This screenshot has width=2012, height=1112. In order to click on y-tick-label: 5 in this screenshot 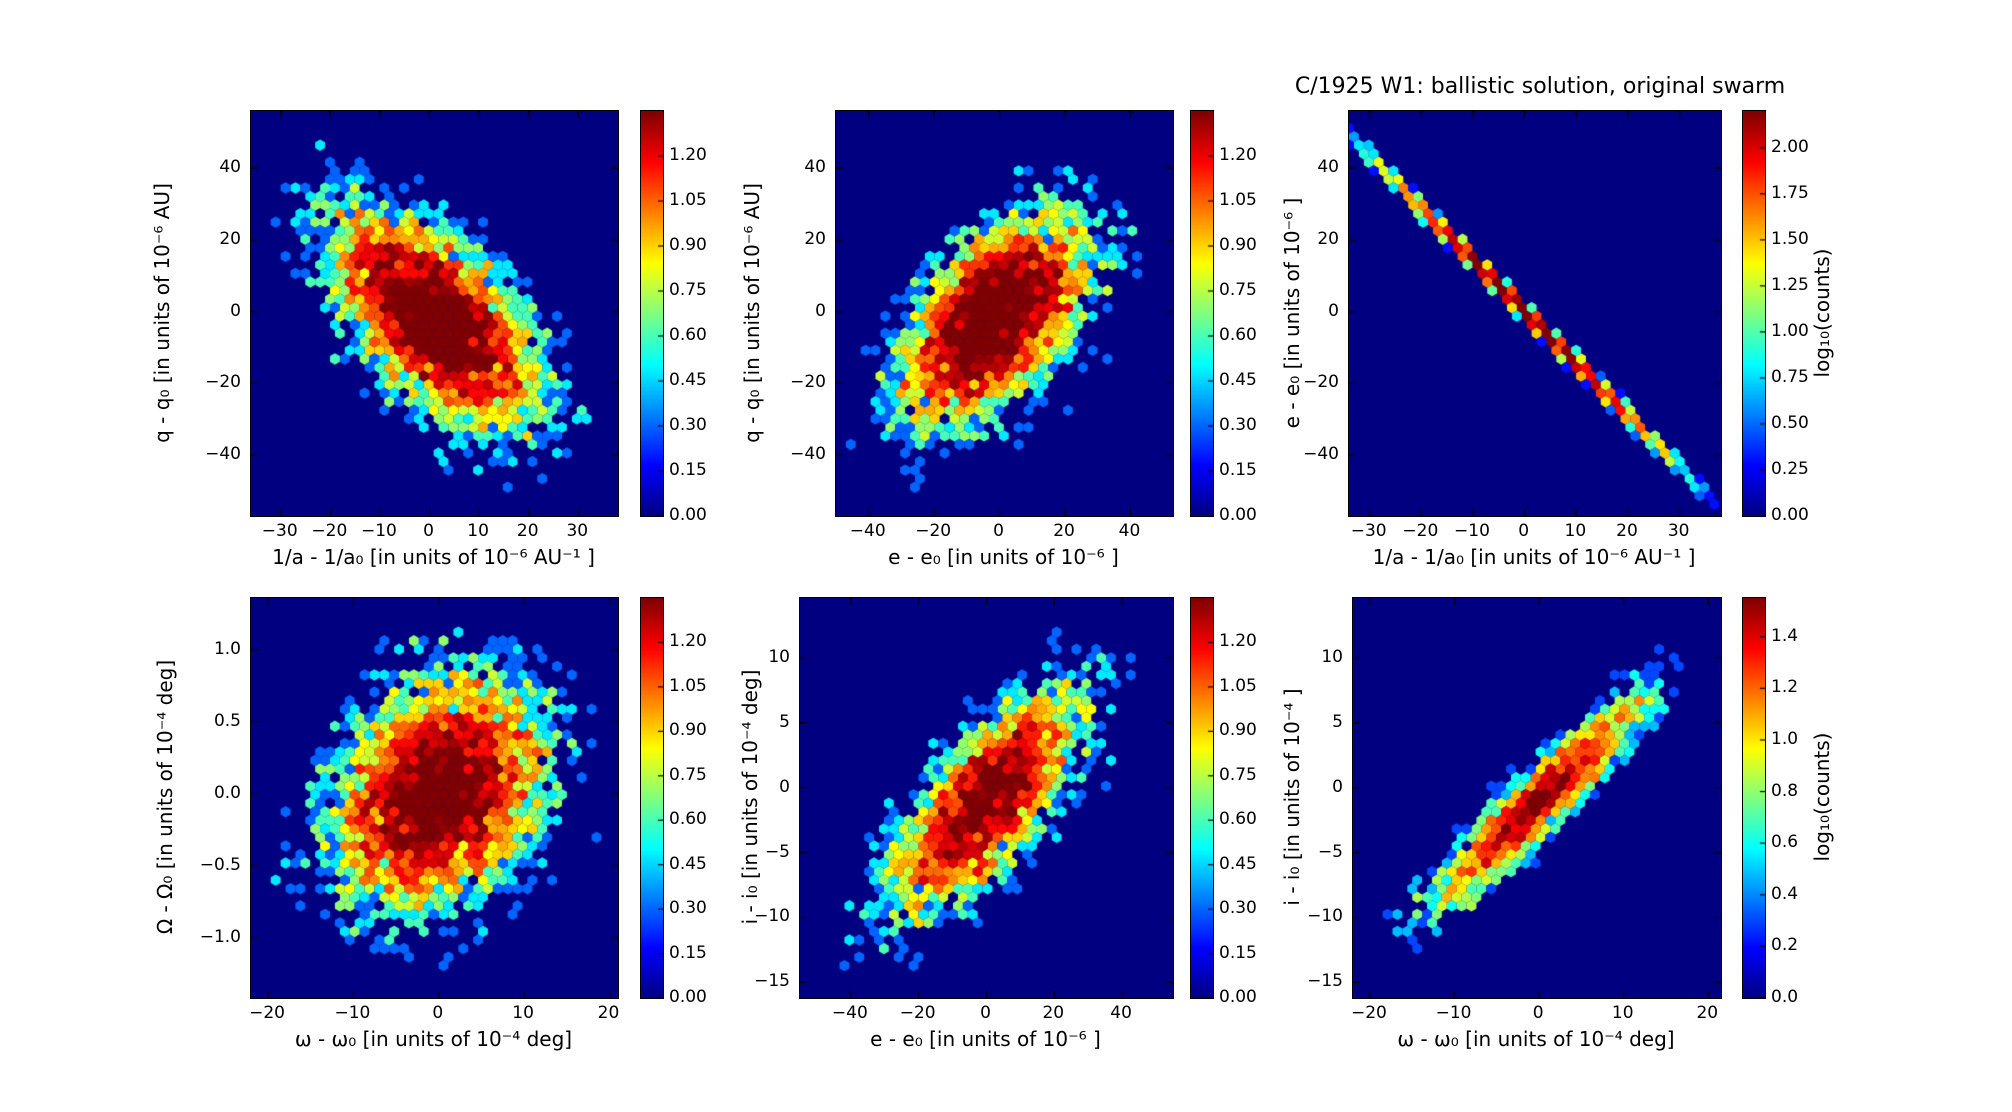, I will do `click(1337, 721)`.